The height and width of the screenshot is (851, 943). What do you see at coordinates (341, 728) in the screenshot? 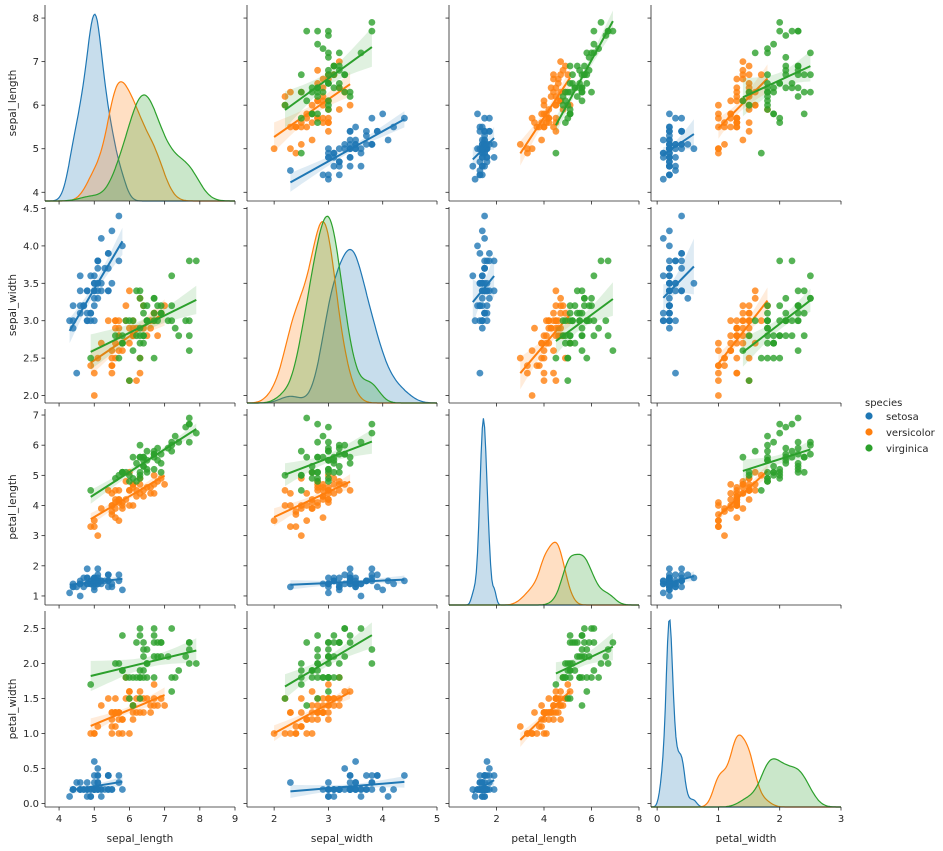
I see `panel-petal_width-vs-sepal_width: 2 3 4 5 sepal_width` at bounding box center [341, 728].